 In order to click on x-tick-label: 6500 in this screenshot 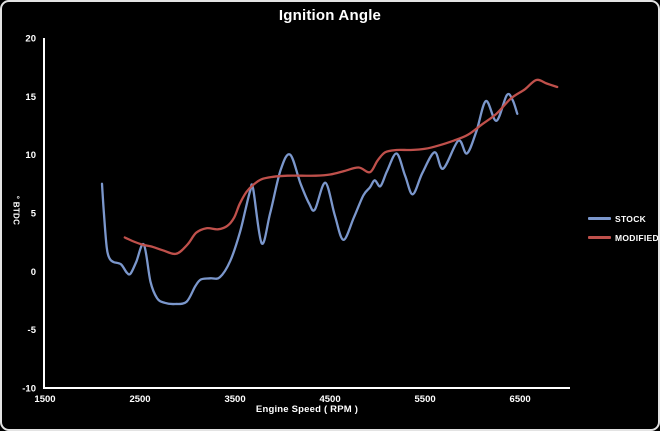, I will do `click(520, 399)`.